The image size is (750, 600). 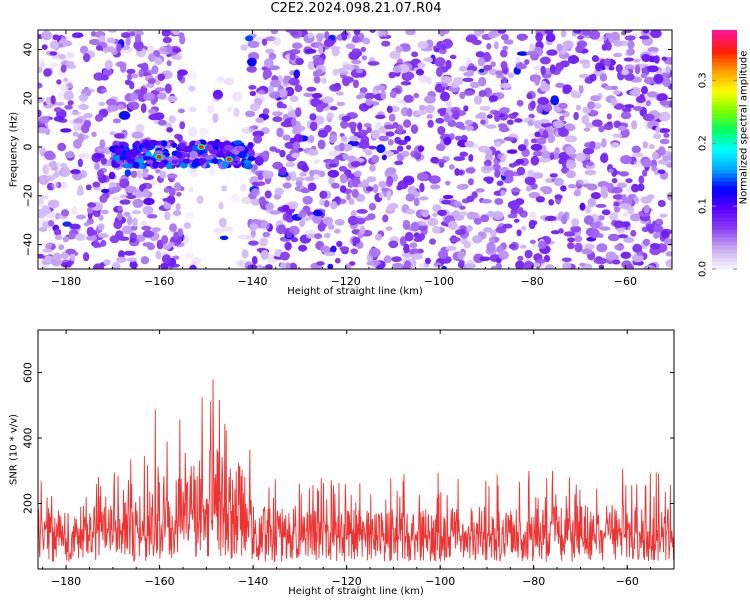 I want to click on snr-x-tick-label: −60, so click(x=627, y=581).